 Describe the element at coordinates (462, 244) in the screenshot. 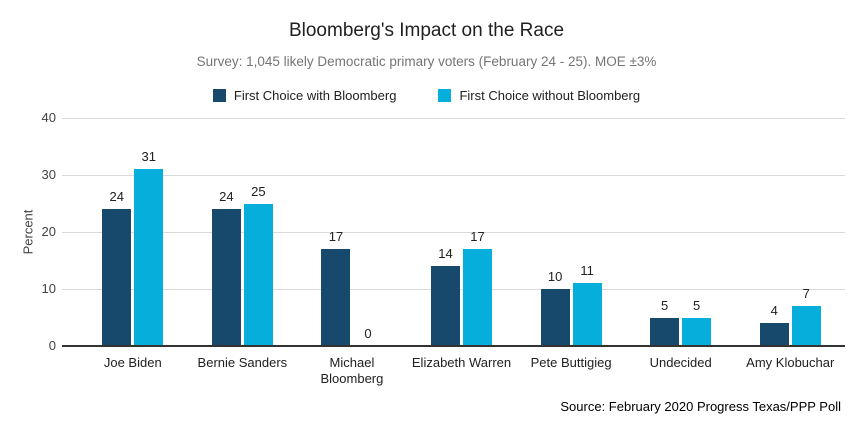

I see `bar-group: 14 17 Elizabeth Warren` at that location.